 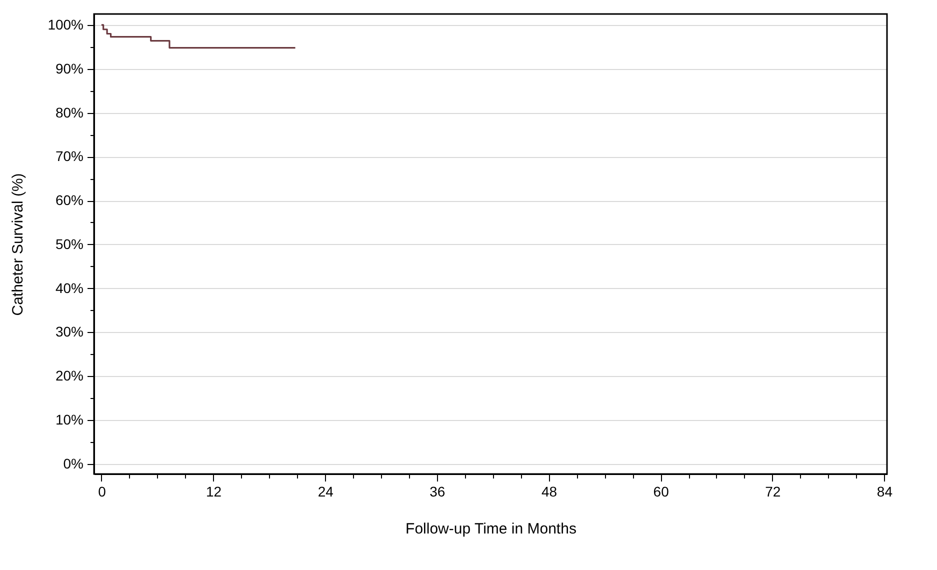 I want to click on y-tick-label: 40%, so click(x=69, y=288).